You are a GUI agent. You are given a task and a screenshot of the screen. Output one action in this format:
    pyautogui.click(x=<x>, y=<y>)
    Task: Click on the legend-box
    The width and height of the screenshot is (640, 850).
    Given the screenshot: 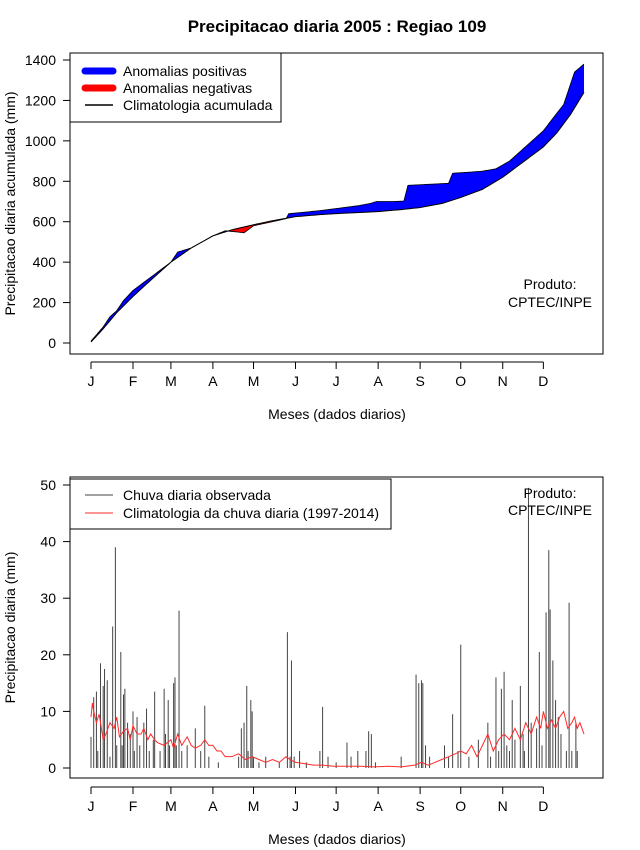 What is the action you would take?
    pyautogui.click(x=230, y=504)
    